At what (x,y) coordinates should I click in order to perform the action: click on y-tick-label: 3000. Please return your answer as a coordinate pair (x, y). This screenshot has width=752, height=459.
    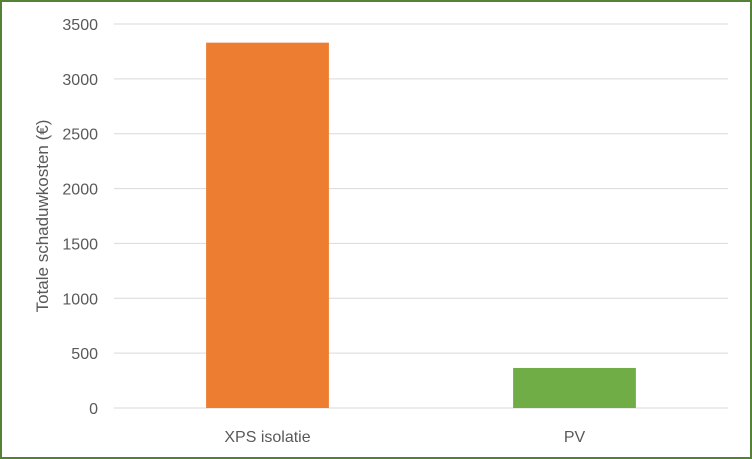
    Looking at the image, I should click on (80, 80).